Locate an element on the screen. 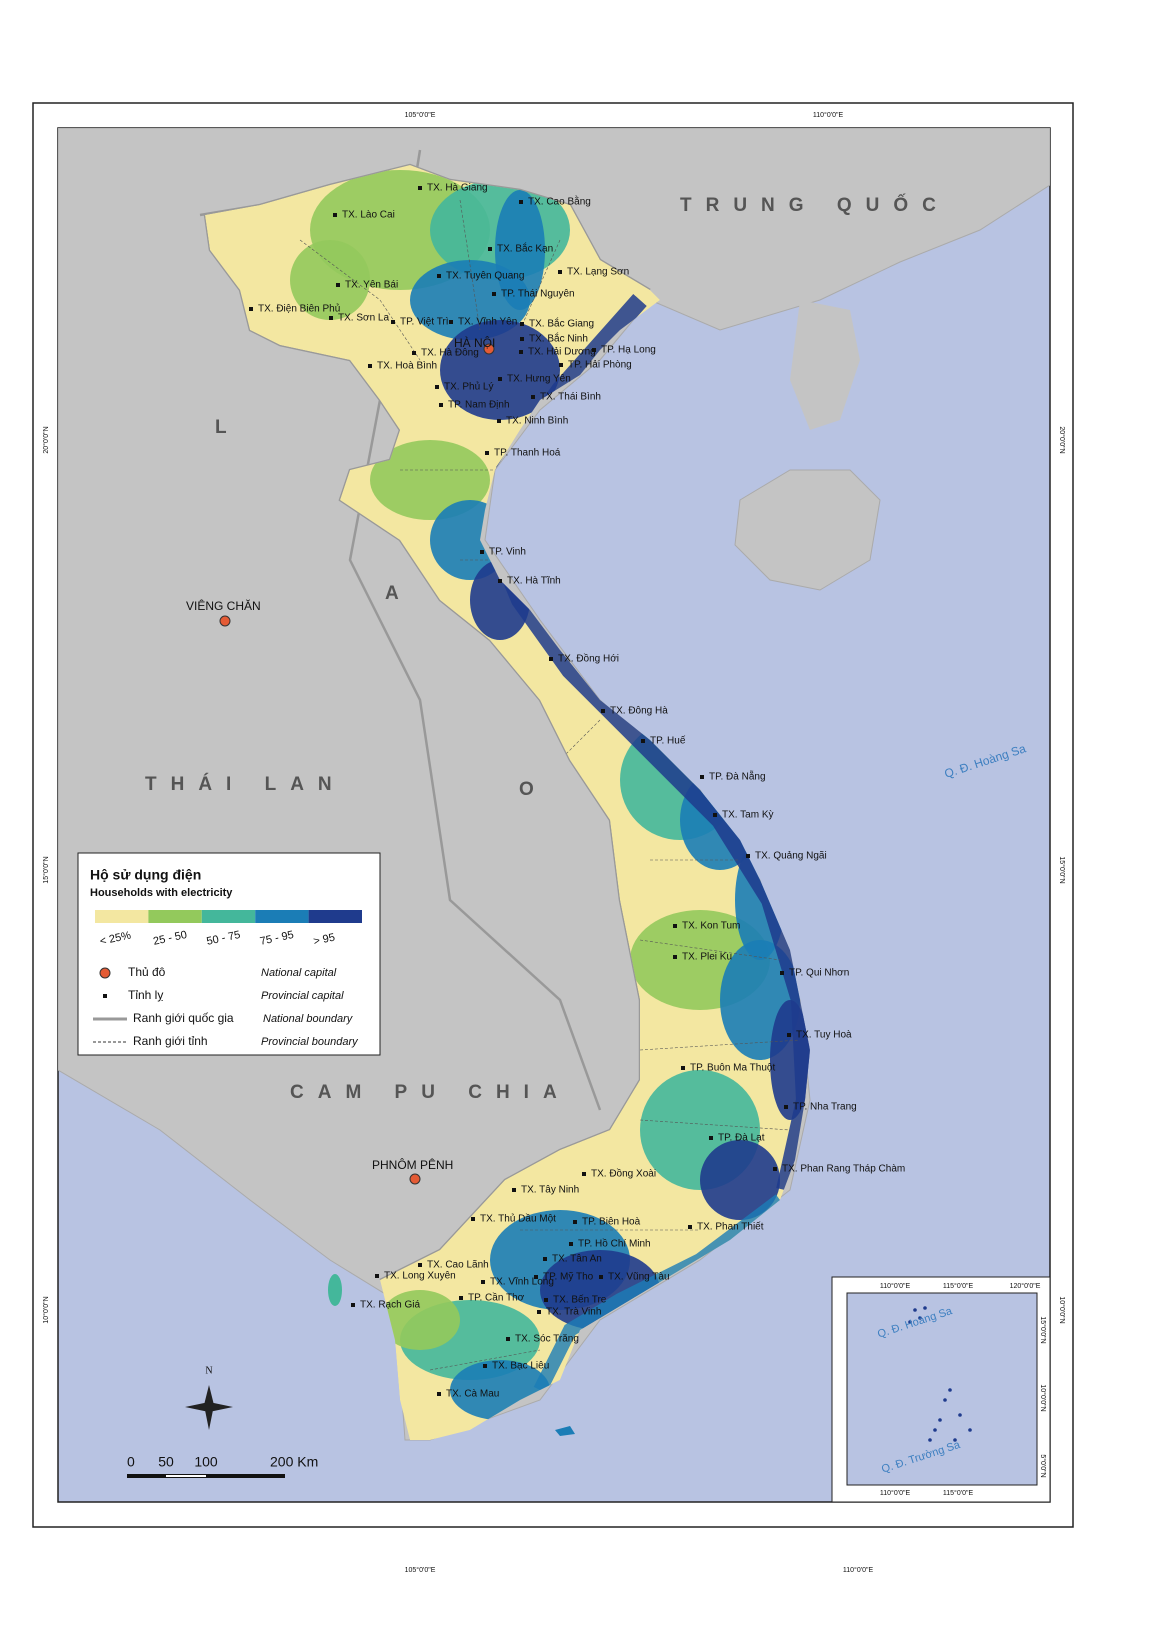 This screenshot has width=1155, height=1632. provincial-label: TX. Cao Bằng is located at coordinates (559, 201).